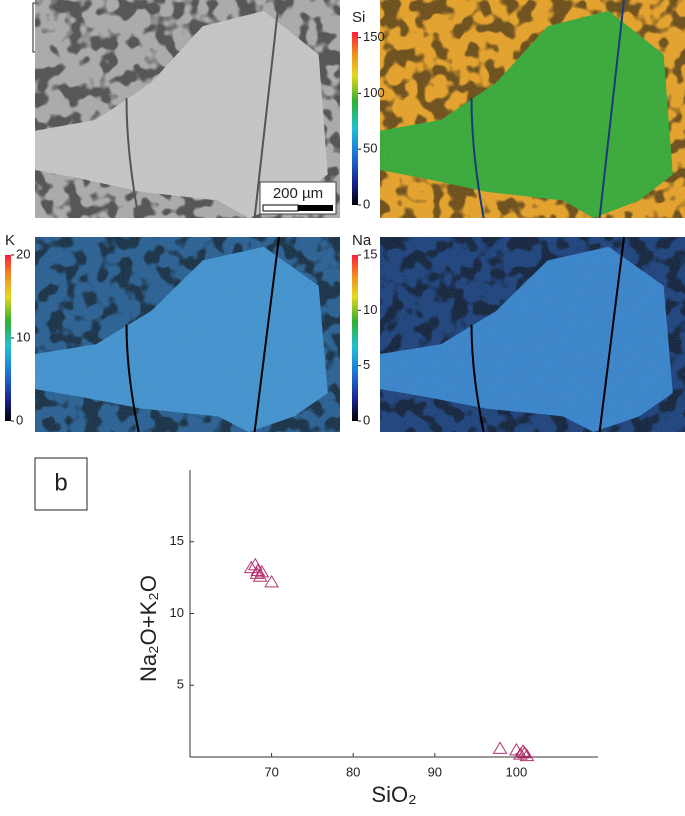 The image size is (685, 816). Describe the element at coordinates (374, 36) in the screenshot. I see `colorbar-tick-label: 150` at that location.